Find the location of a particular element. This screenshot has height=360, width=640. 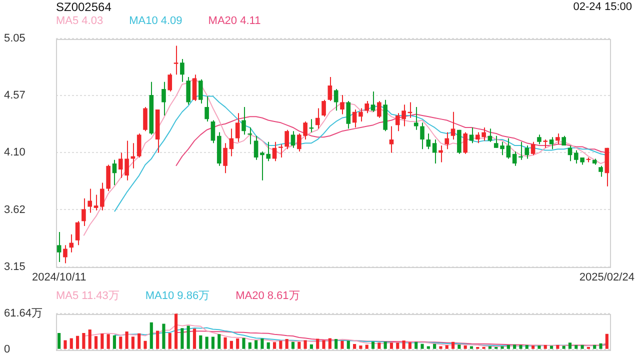

y-tick-label: 3.62 is located at coordinates (15, 210).